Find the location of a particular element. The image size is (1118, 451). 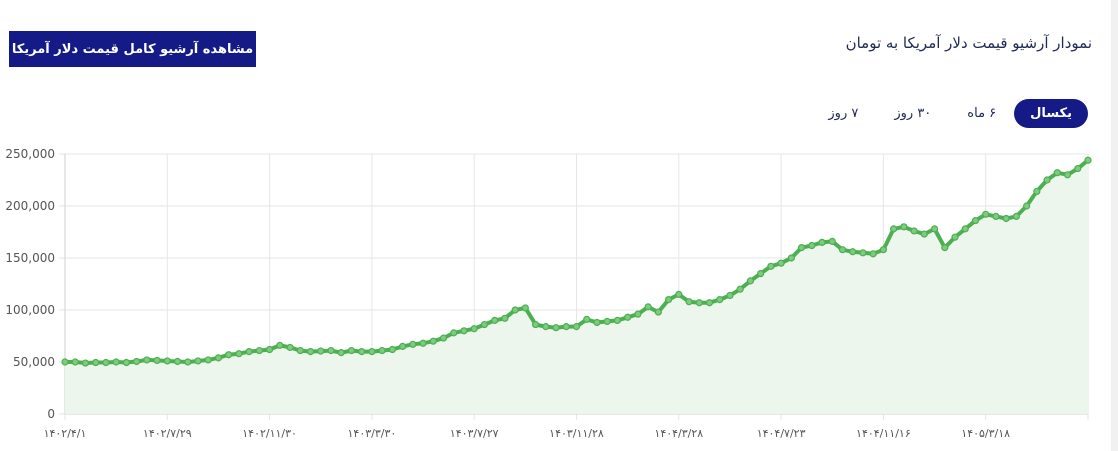

tab-6-months: ۶ ماه is located at coordinates (981, 113).